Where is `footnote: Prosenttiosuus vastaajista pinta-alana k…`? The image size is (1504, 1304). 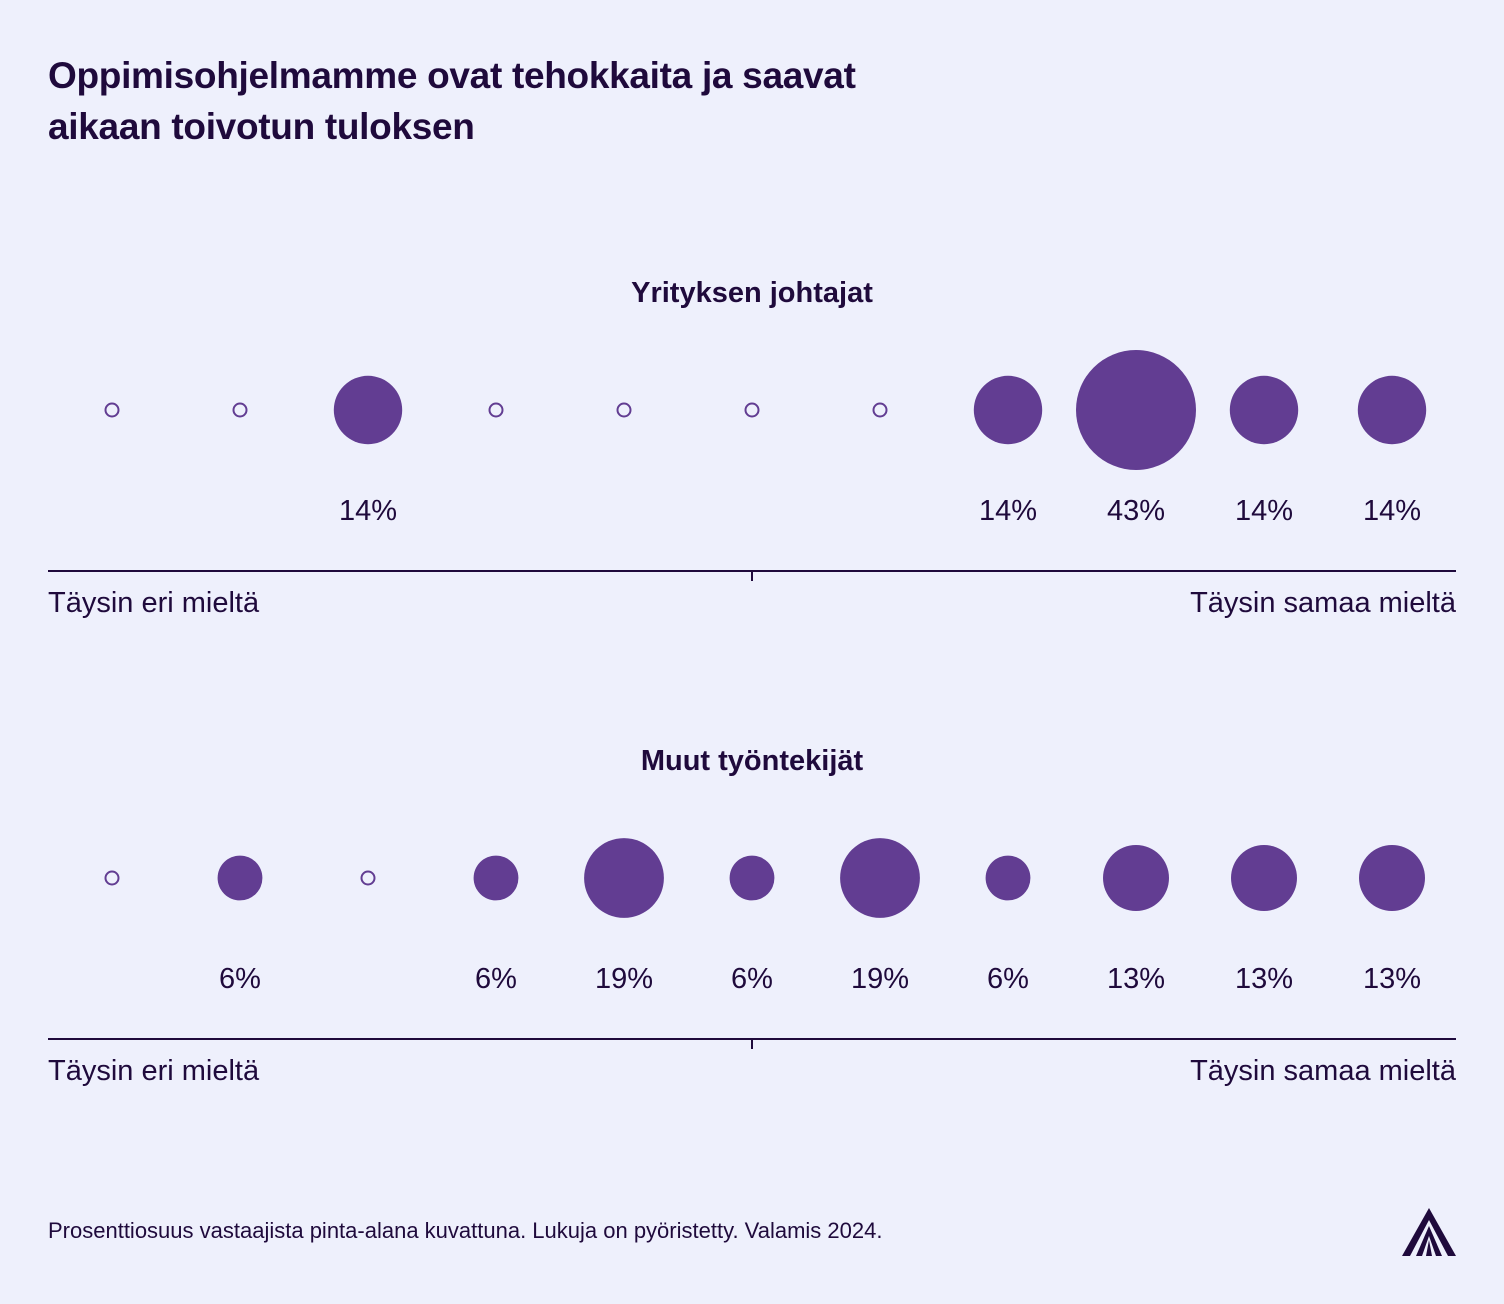
footnote: Prosenttiosuus vastaajista pinta-alana k… is located at coordinates (465, 1230).